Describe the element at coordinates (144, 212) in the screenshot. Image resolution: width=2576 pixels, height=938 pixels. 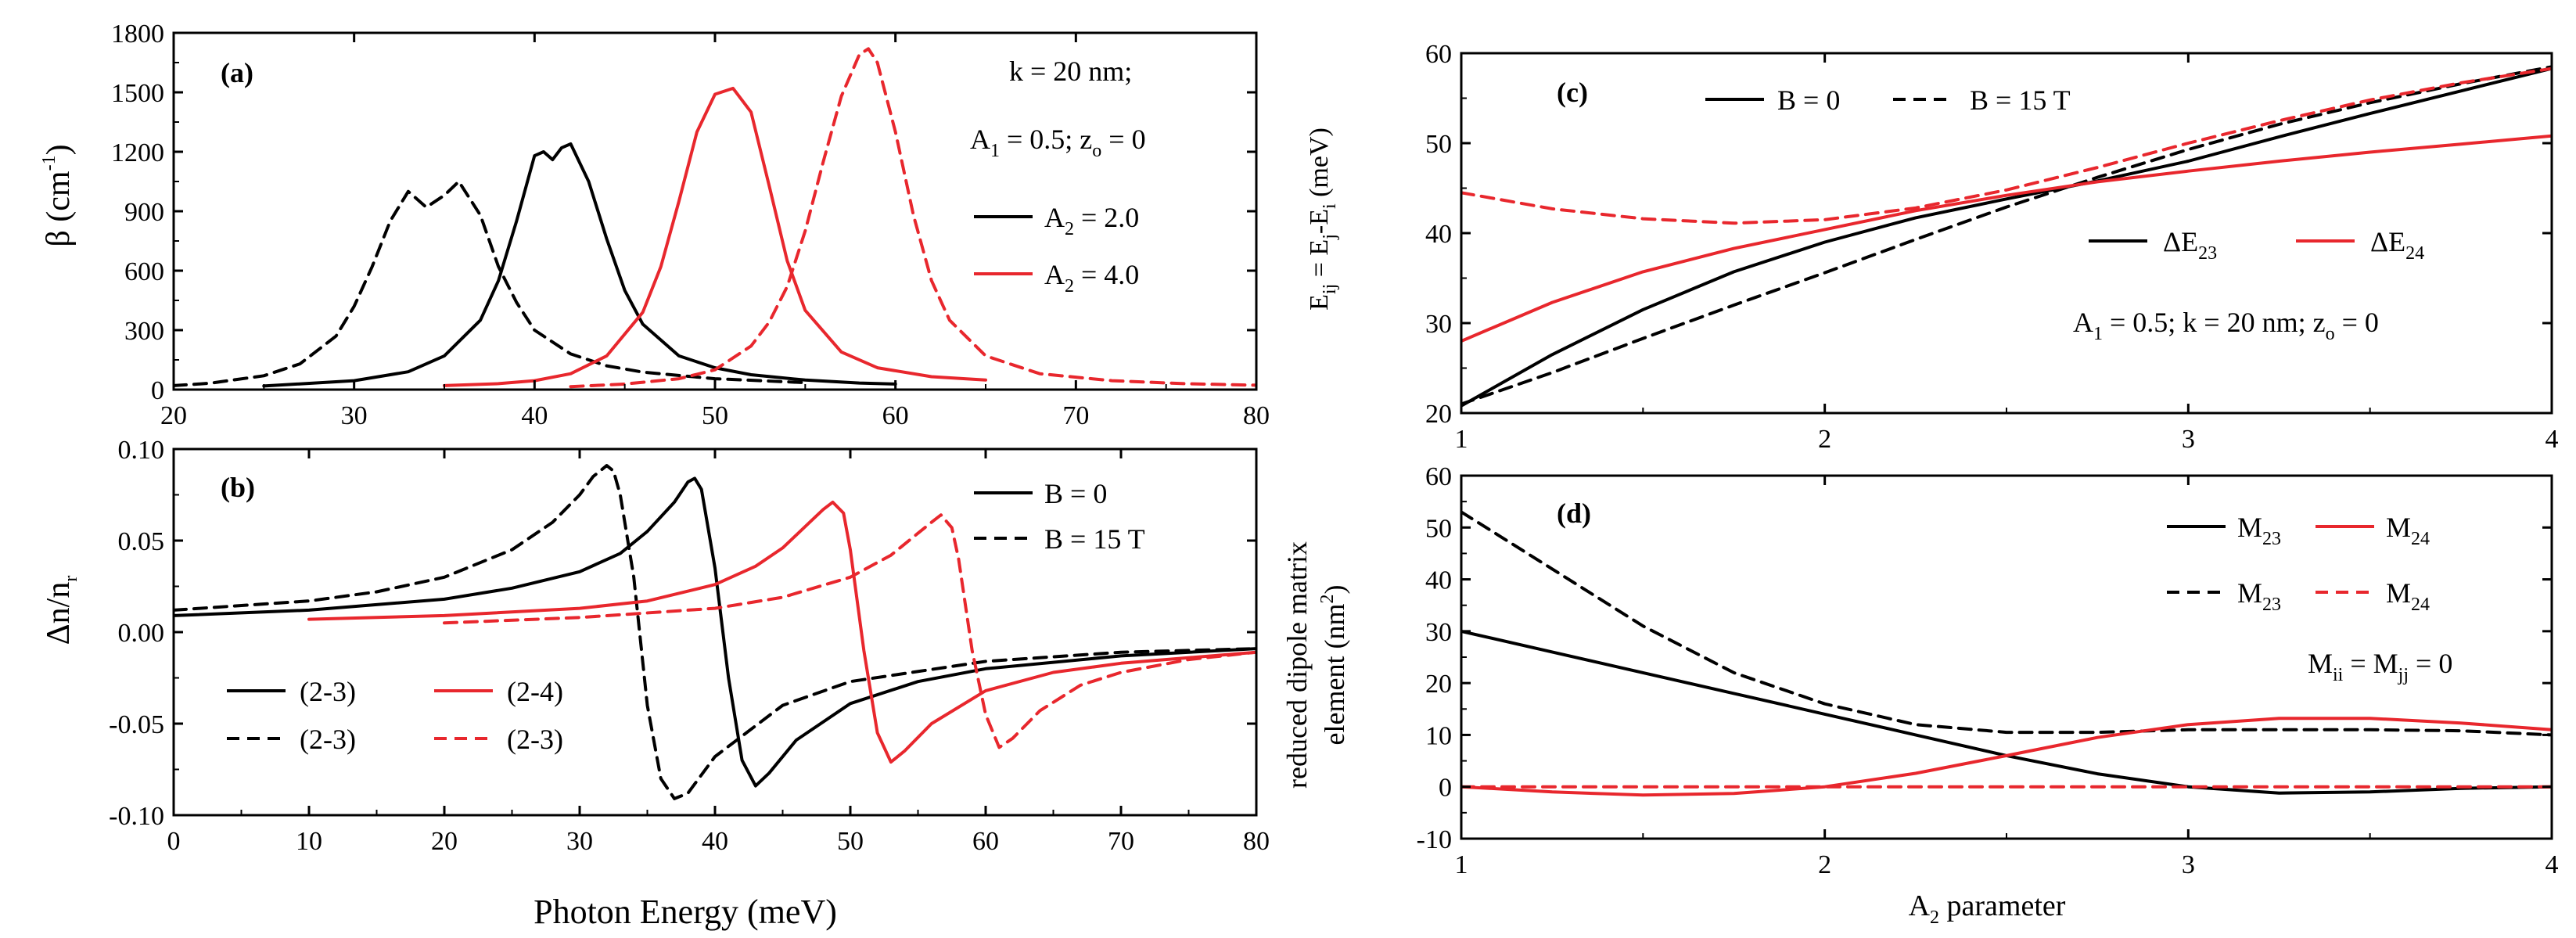
I see `panel-a-ytick-label-3: 900` at that location.